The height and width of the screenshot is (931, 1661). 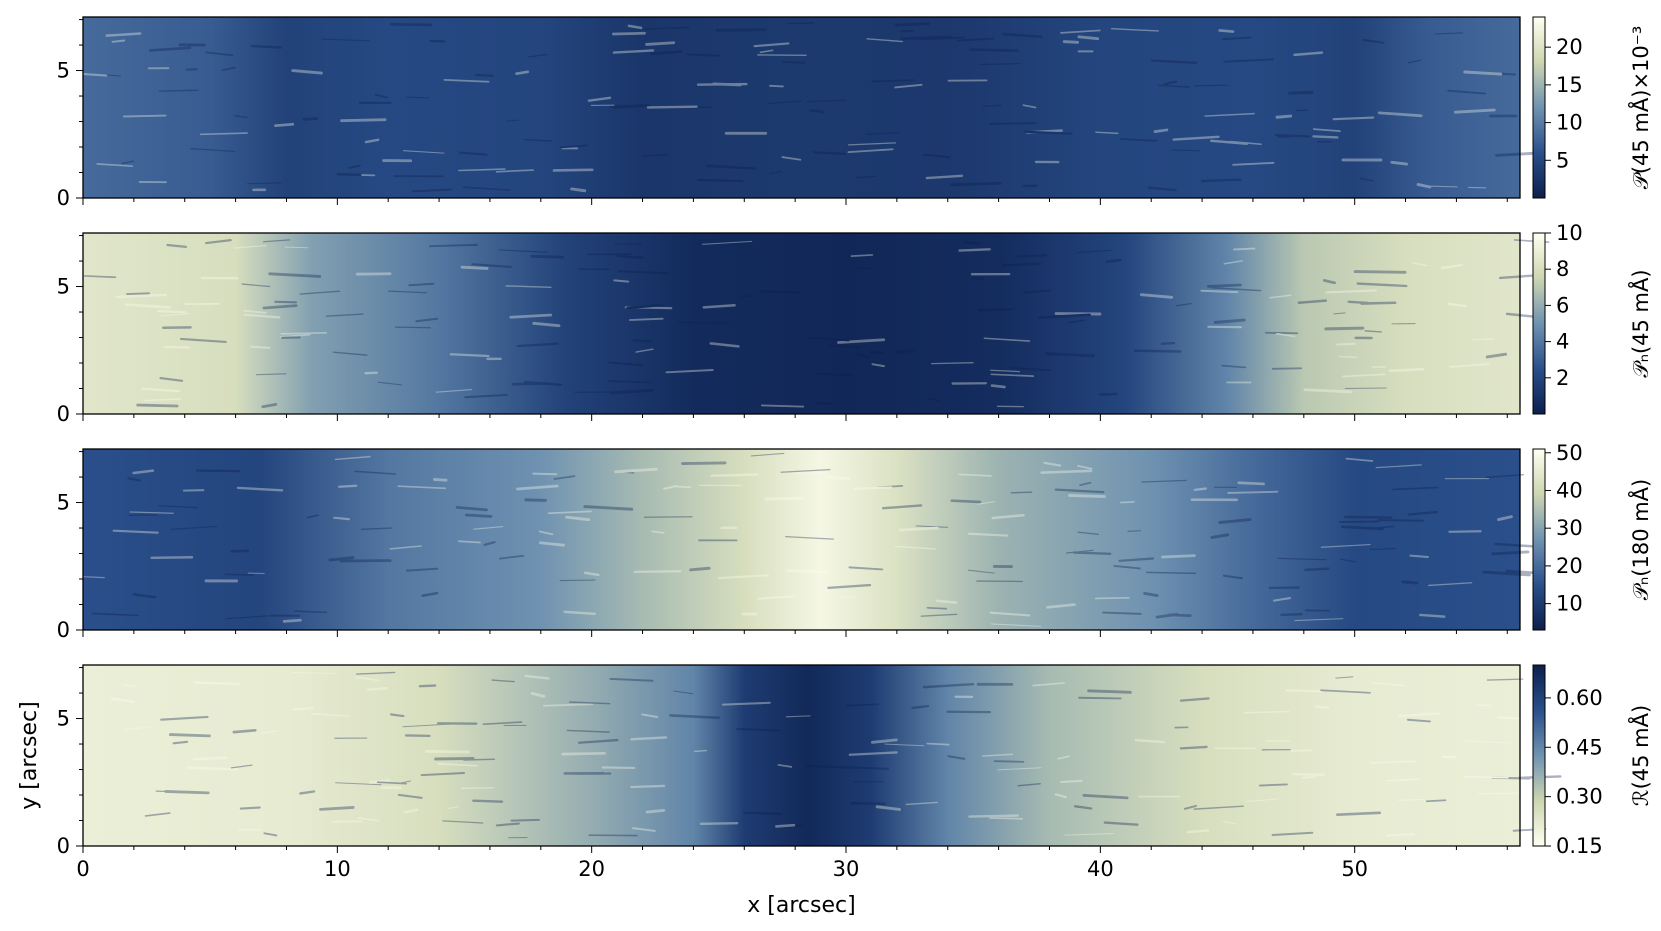 What do you see at coordinates (1569, 604) in the screenshot?
I see `colorbar-tick-label: 10` at bounding box center [1569, 604].